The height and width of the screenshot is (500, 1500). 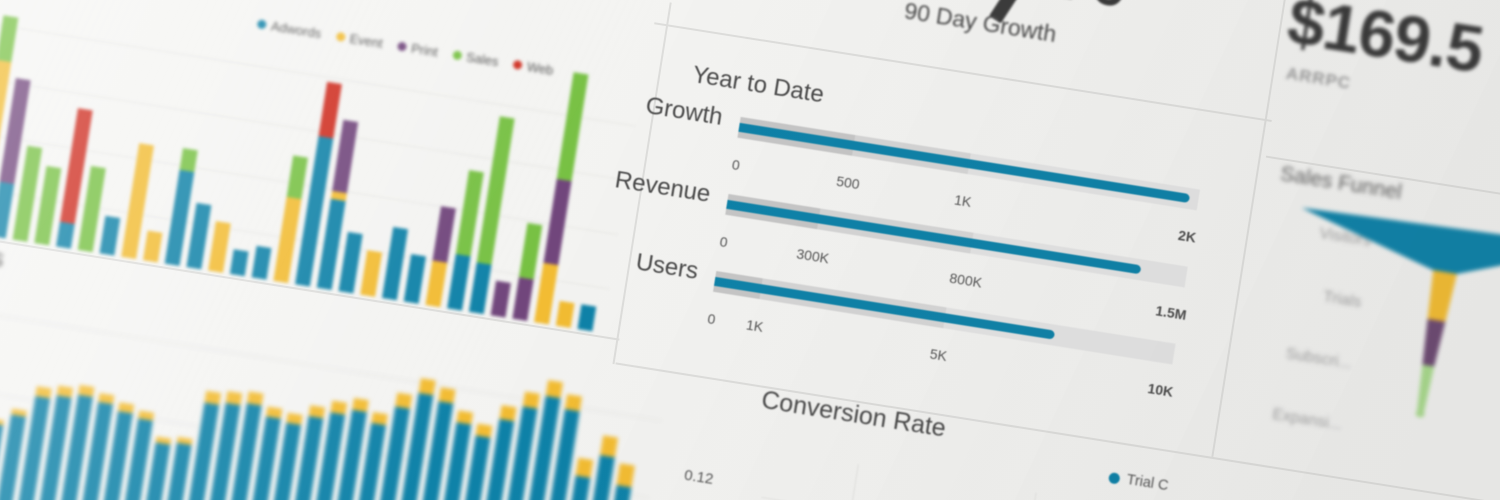 What do you see at coordinates (1442, 296) in the screenshot?
I see `funnel-stage-trials` at bounding box center [1442, 296].